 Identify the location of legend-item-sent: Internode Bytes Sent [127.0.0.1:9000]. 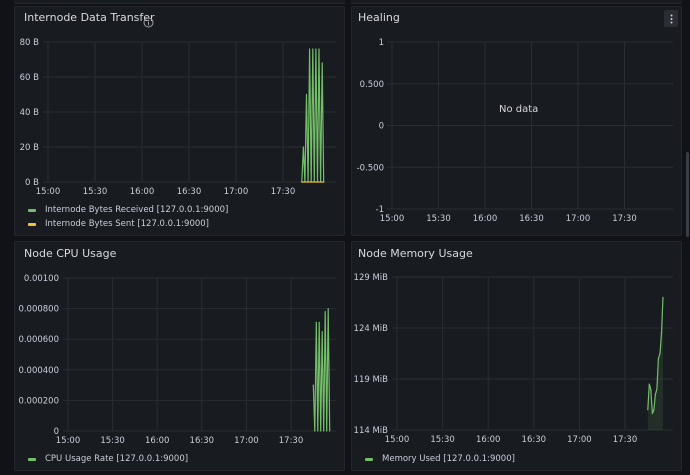
(128, 224).